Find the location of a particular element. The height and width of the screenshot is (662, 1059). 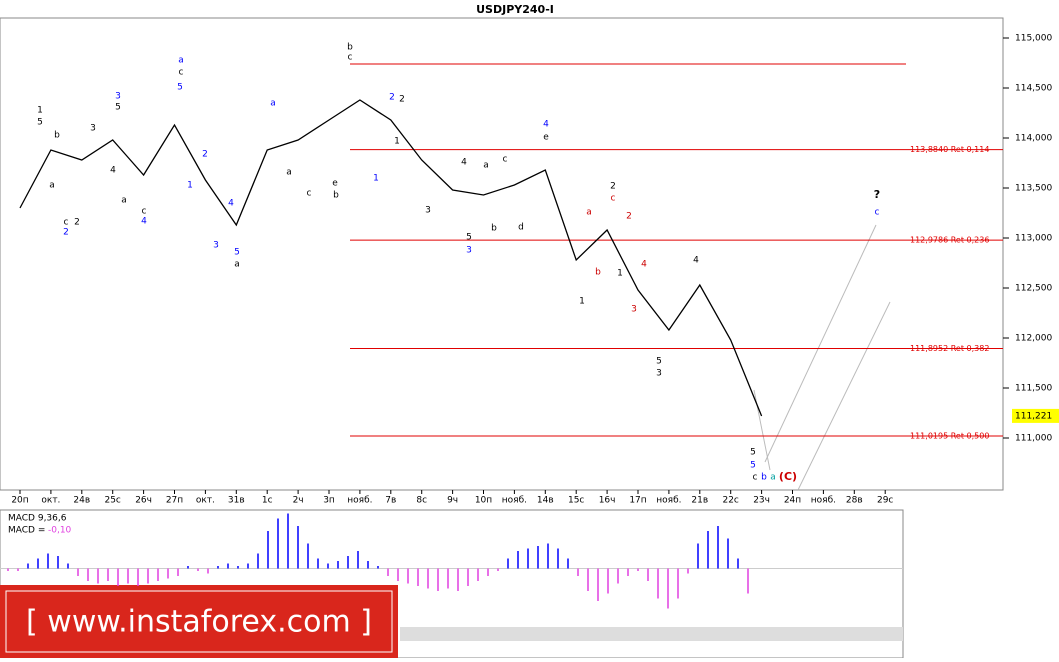

chart-title: USDJPY240-I is located at coordinates (515, 9).